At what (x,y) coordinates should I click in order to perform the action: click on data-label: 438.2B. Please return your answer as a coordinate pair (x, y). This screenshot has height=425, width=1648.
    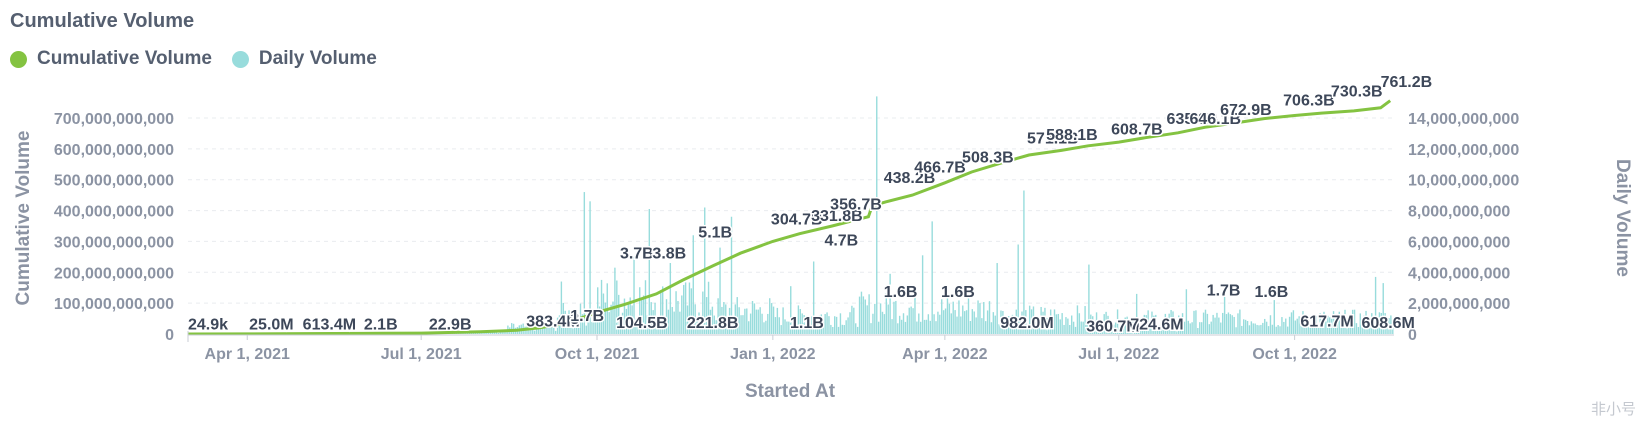
    Looking at the image, I should click on (910, 178).